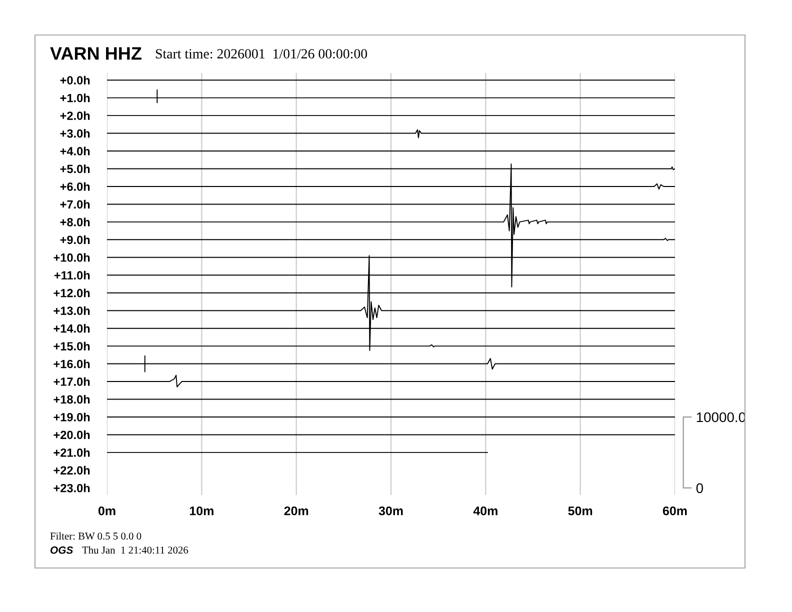 The height and width of the screenshot is (612, 792). I want to click on y-tick-label: +0.0h, so click(75, 80).